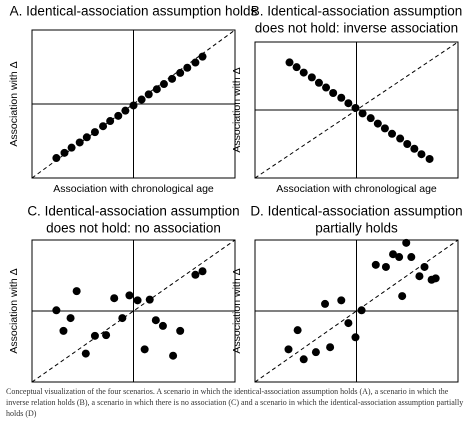 This screenshot has width=474, height=424. I want to click on panel-title: does not hold: inverse association, so click(356, 28).